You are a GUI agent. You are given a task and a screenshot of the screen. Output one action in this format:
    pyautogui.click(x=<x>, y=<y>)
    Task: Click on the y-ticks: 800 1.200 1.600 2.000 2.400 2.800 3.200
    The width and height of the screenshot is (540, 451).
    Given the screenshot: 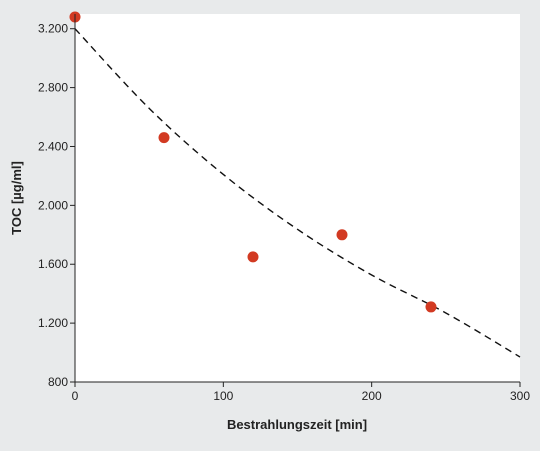 What is the action you would take?
    pyautogui.click(x=56, y=205)
    